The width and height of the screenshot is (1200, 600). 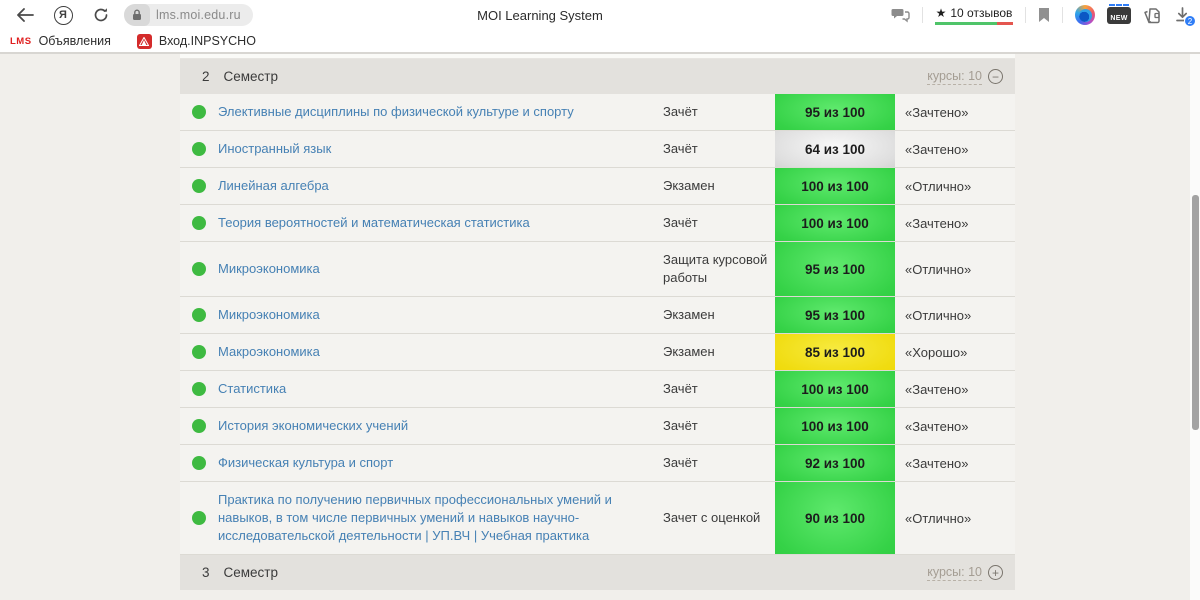 What do you see at coordinates (269, 351) in the screenshot?
I see `course-link: Макроэкономика` at bounding box center [269, 351].